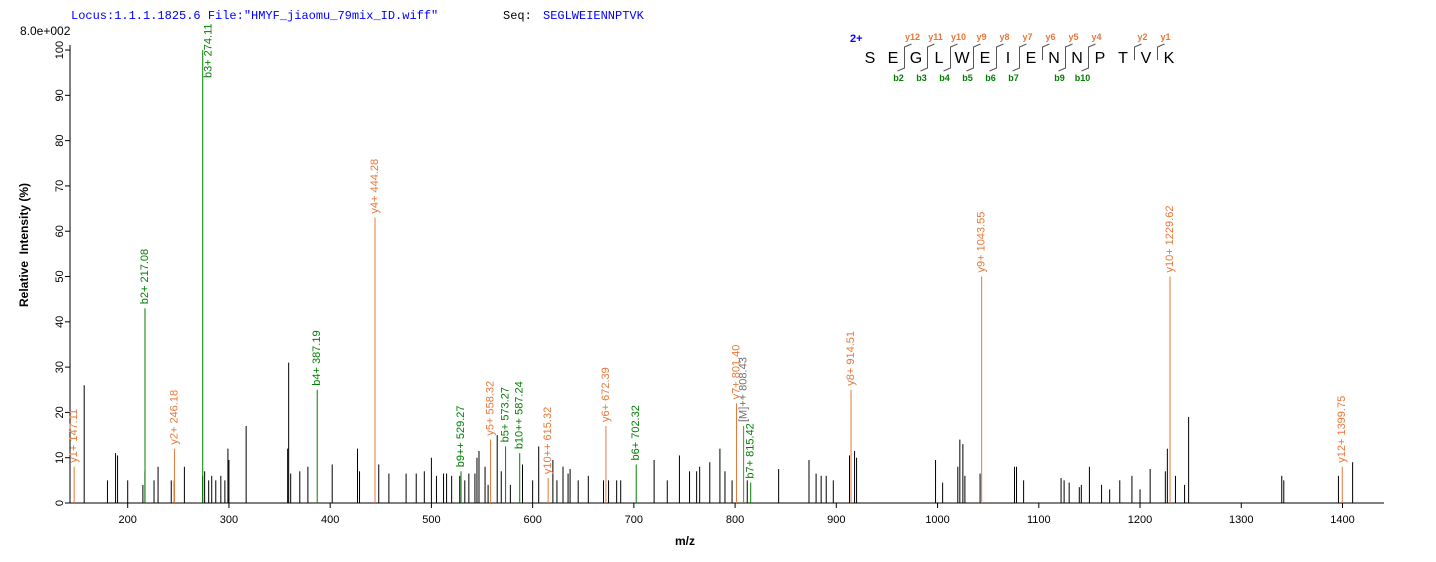 Image resolution: width=1436 pixels, height=562 pixels. What do you see at coordinates (1342, 520) in the screenshot?
I see `x-tick-label: 1400` at bounding box center [1342, 520].